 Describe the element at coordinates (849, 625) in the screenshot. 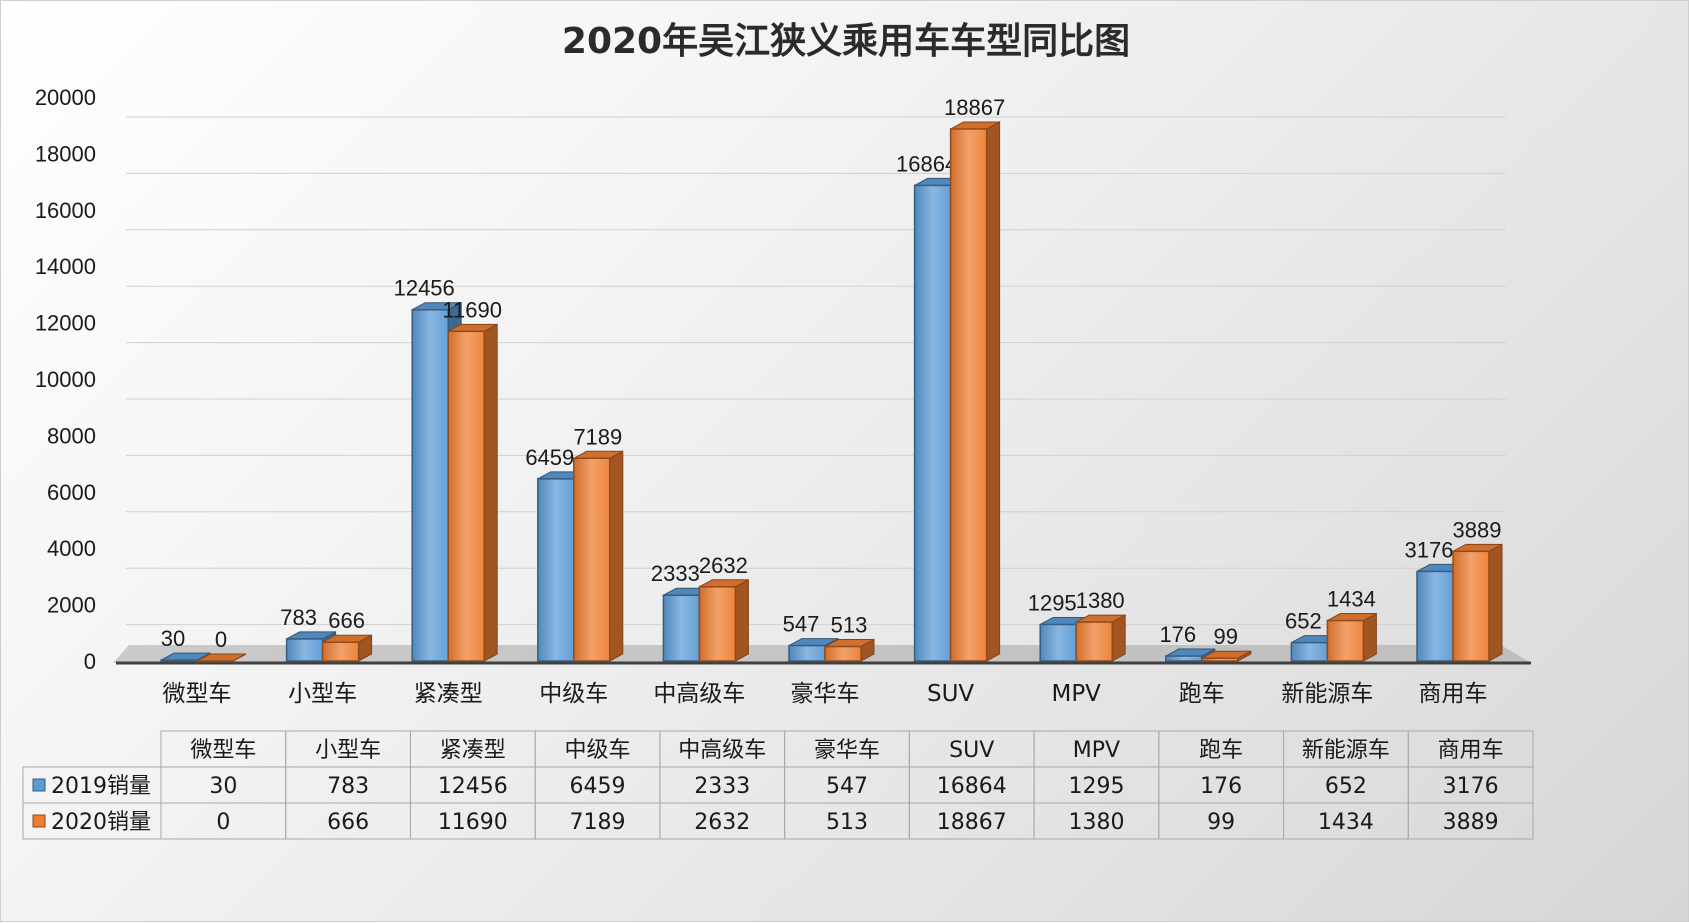

I see `data-label: 513` at that location.